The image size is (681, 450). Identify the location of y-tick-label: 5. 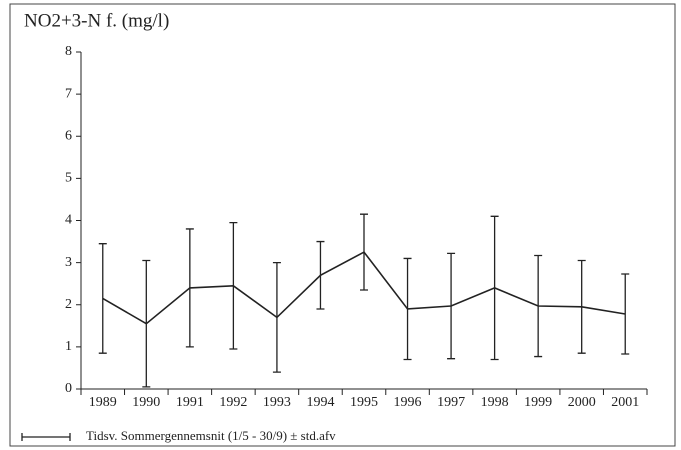
(68, 178).